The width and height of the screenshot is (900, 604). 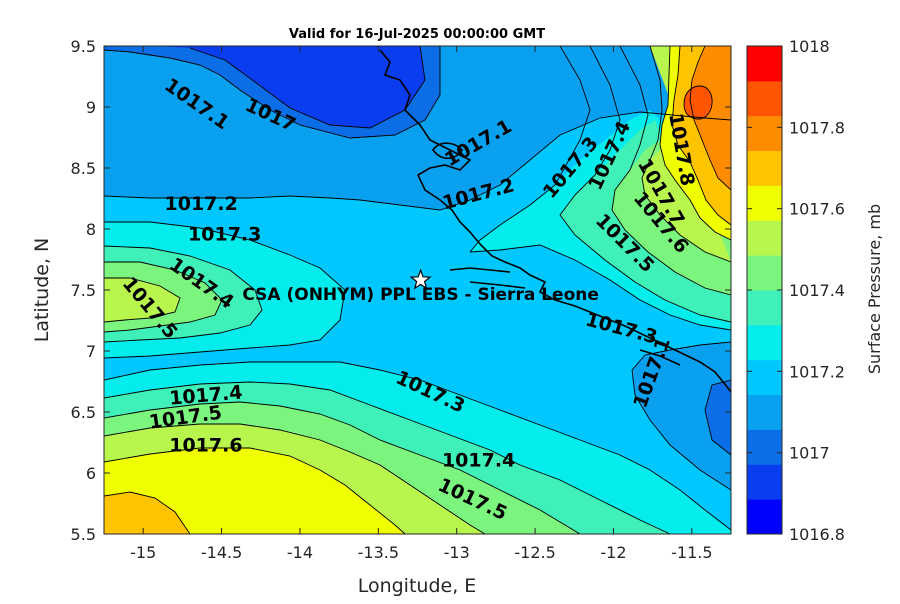 I want to click on station-label: CSA (ONHYM) PPL EBS - Sierra Leone, so click(x=420, y=295).